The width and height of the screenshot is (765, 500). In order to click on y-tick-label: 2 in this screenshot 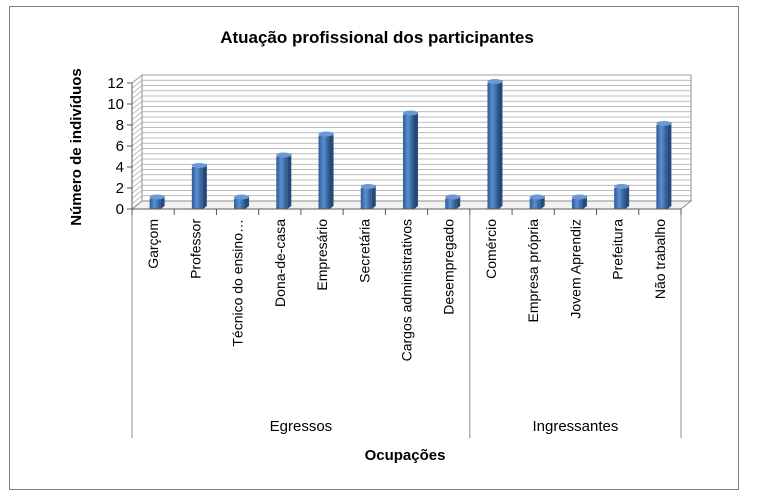, I will do `click(120, 188)`.